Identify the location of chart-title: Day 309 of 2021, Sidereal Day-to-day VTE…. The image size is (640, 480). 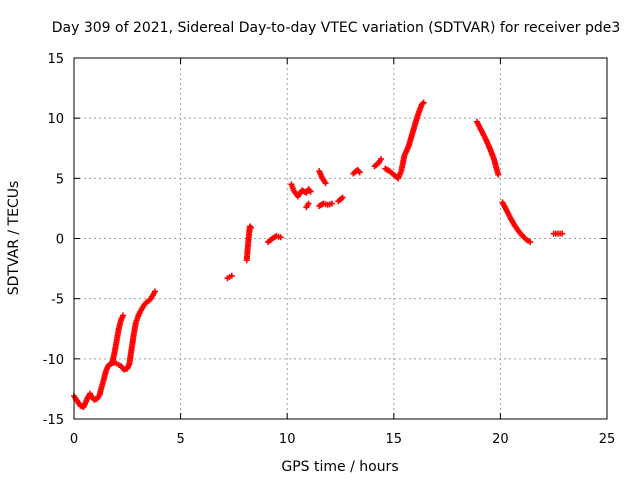
(336, 28).